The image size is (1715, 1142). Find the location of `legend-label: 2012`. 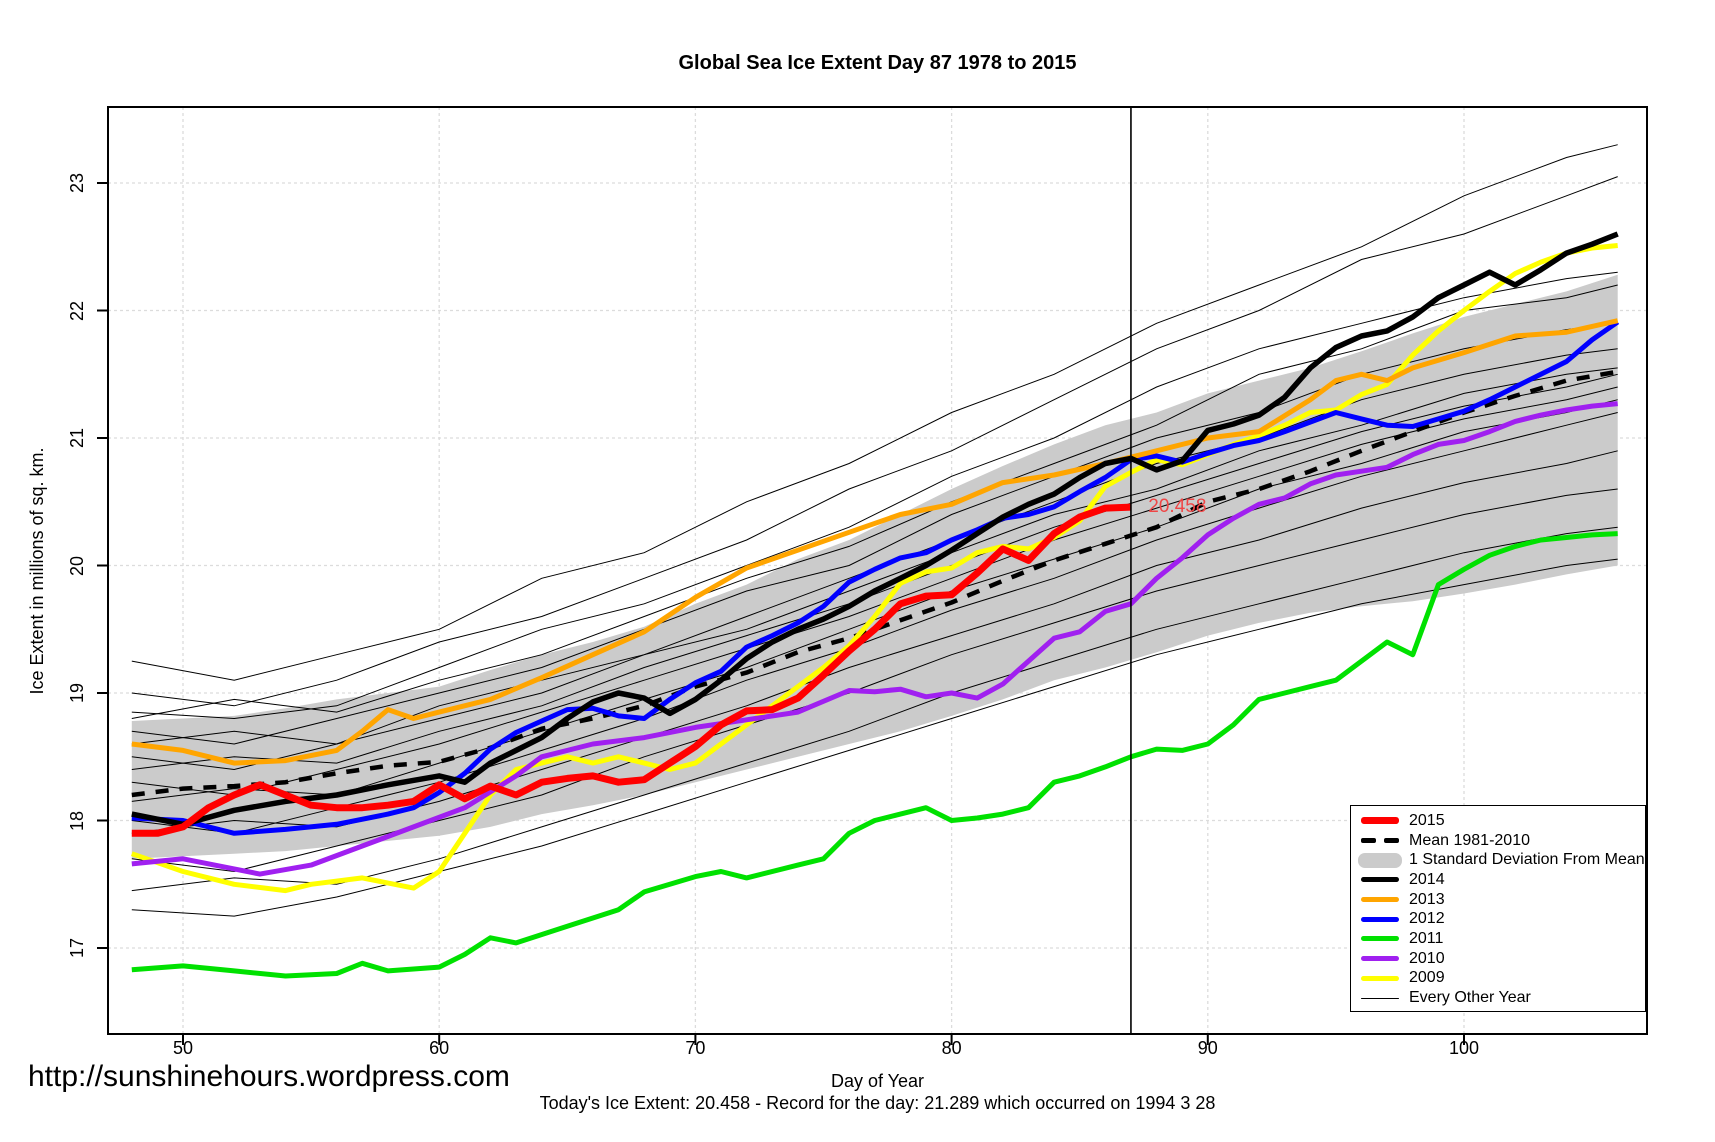

legend-label: 2012 is located at coordinates (1427, 919).